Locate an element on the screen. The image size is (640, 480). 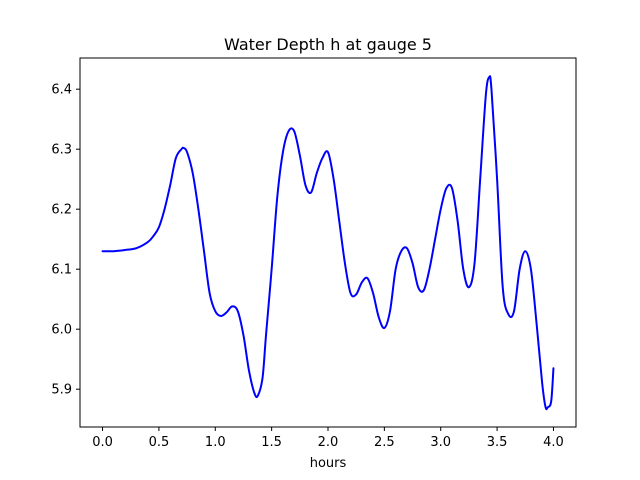
x-tick-label: 1.5 is located at coordinates (271, 442).